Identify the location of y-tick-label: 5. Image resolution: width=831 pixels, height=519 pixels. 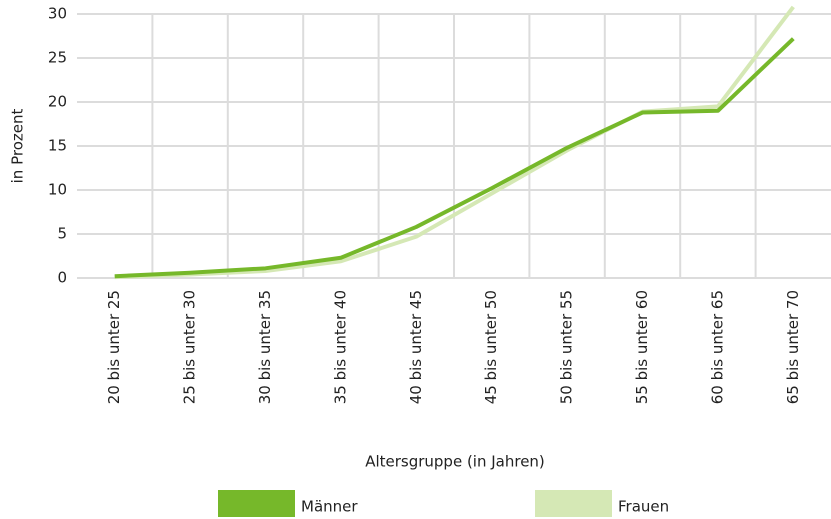
(62, 234).